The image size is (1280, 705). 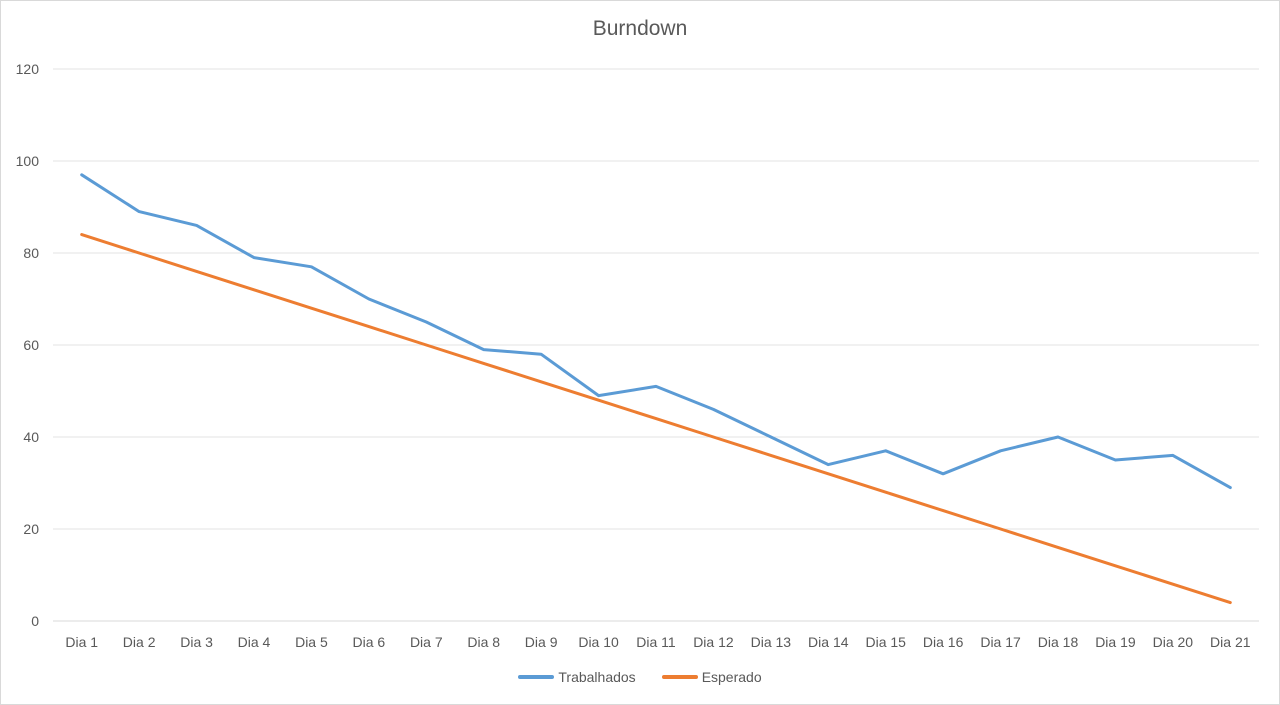 What do you see at coordinates (31, 345) in the screenshot?
I see `y-tick-label: 60` at bounding box center [31, 345].